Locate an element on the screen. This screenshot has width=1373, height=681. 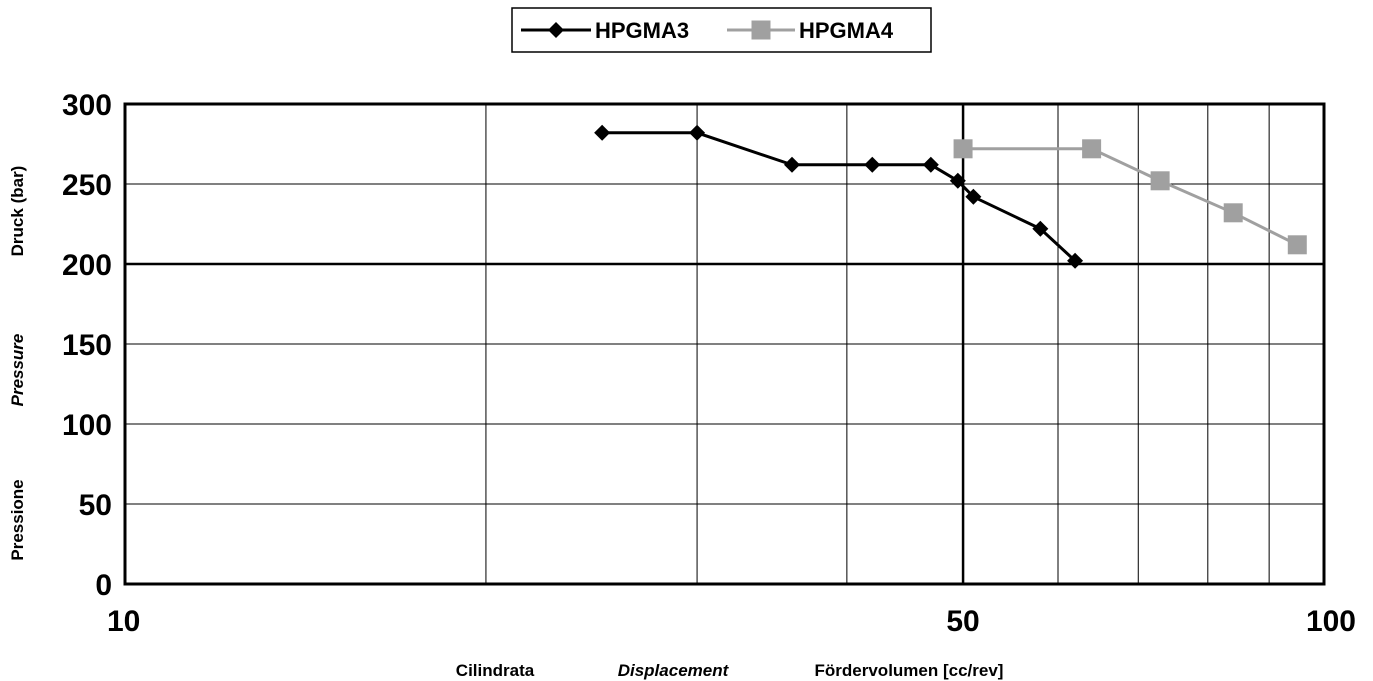
y-axis-title-druck: Druck (bar) is located at coordinates (17, 211).